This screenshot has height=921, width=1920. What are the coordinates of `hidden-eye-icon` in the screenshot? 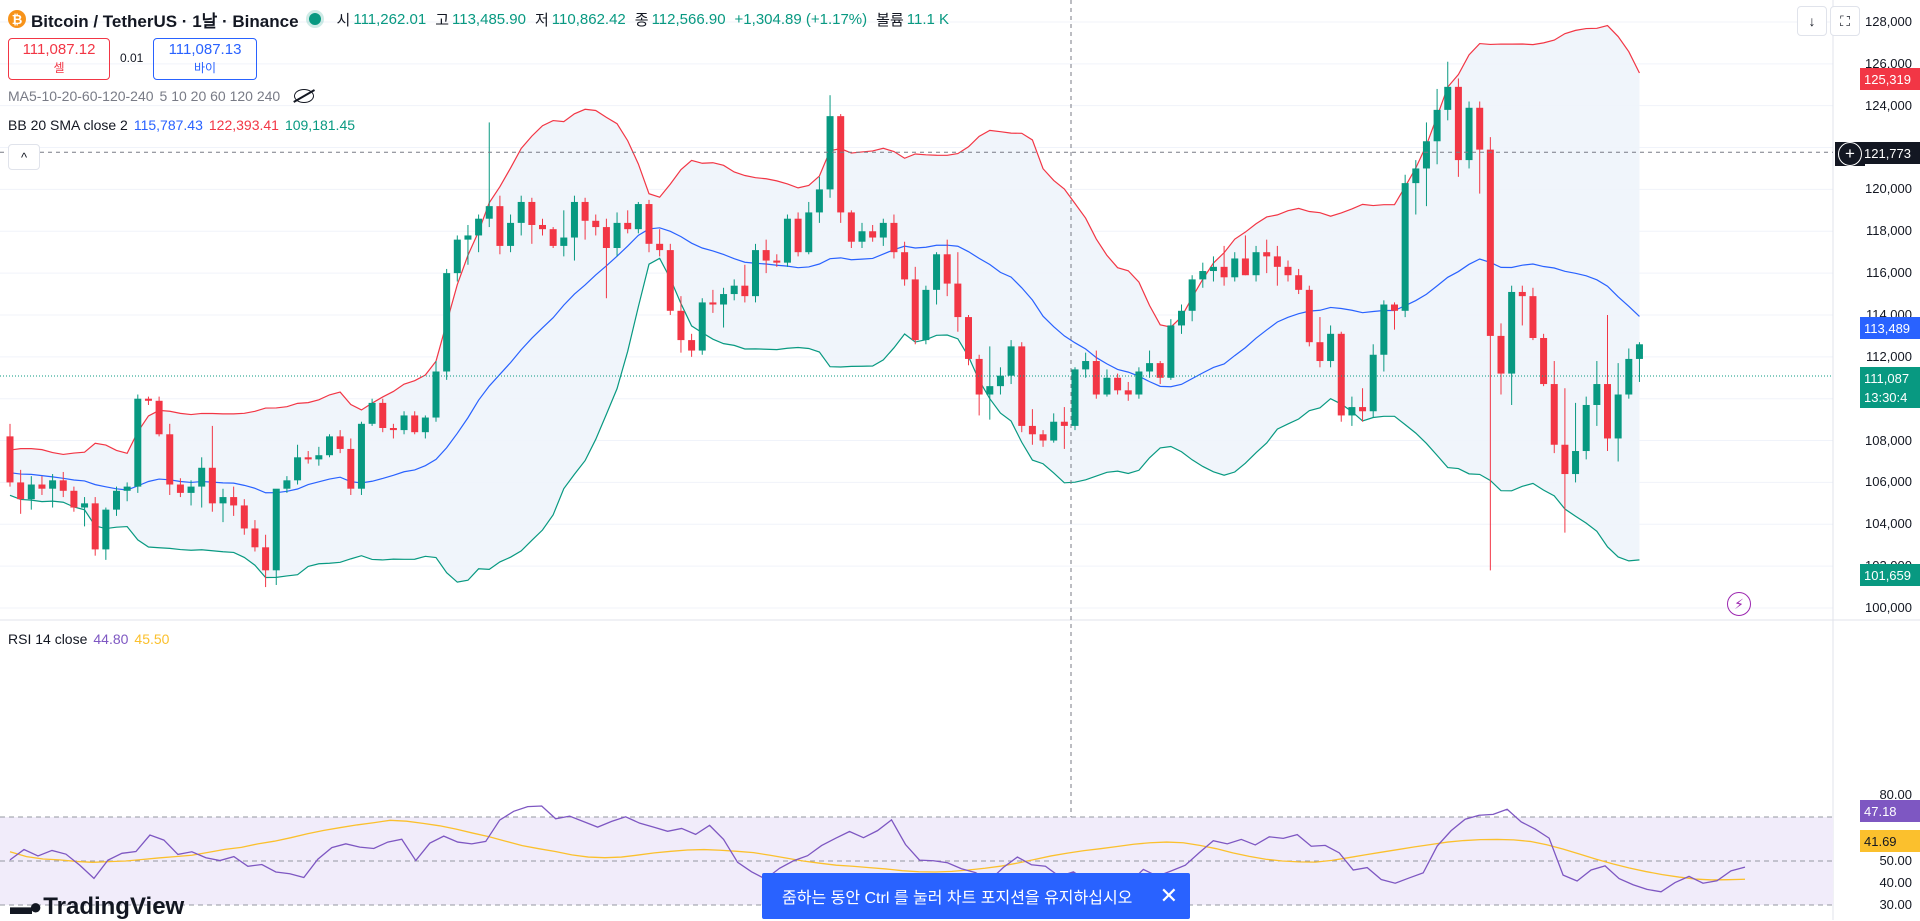 It's located at (304, 96).